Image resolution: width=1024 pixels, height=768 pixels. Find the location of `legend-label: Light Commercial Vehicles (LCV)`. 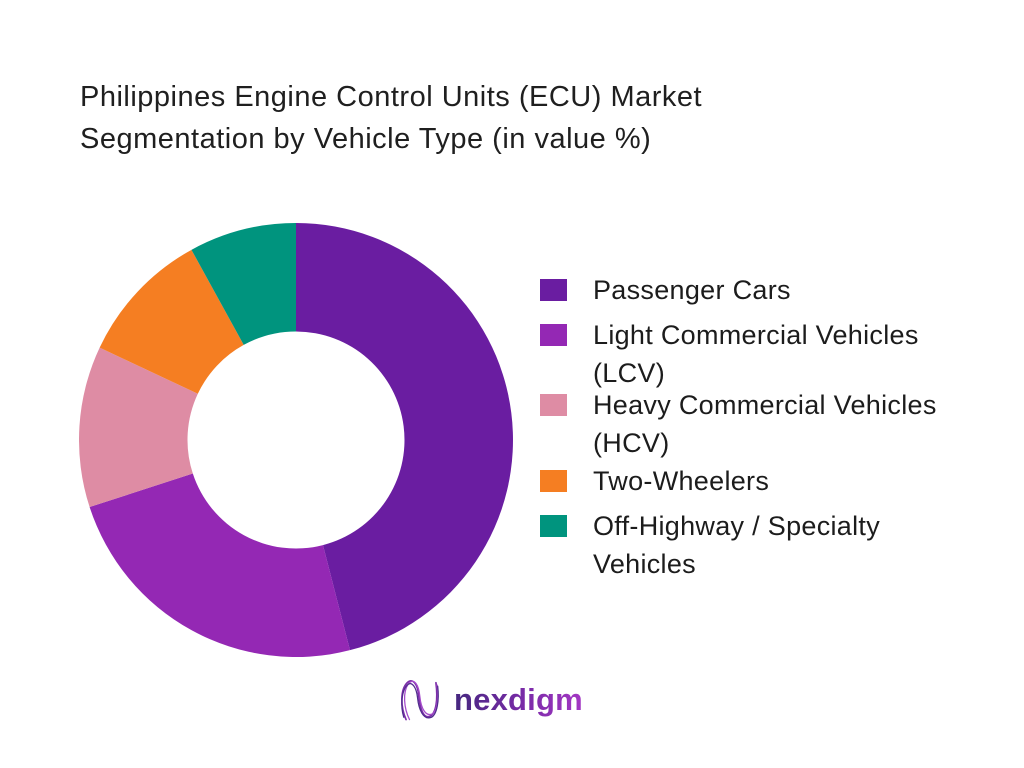

legend-label: Light Commercial Vehicles (LCV) is located at coordinates (756, 354).